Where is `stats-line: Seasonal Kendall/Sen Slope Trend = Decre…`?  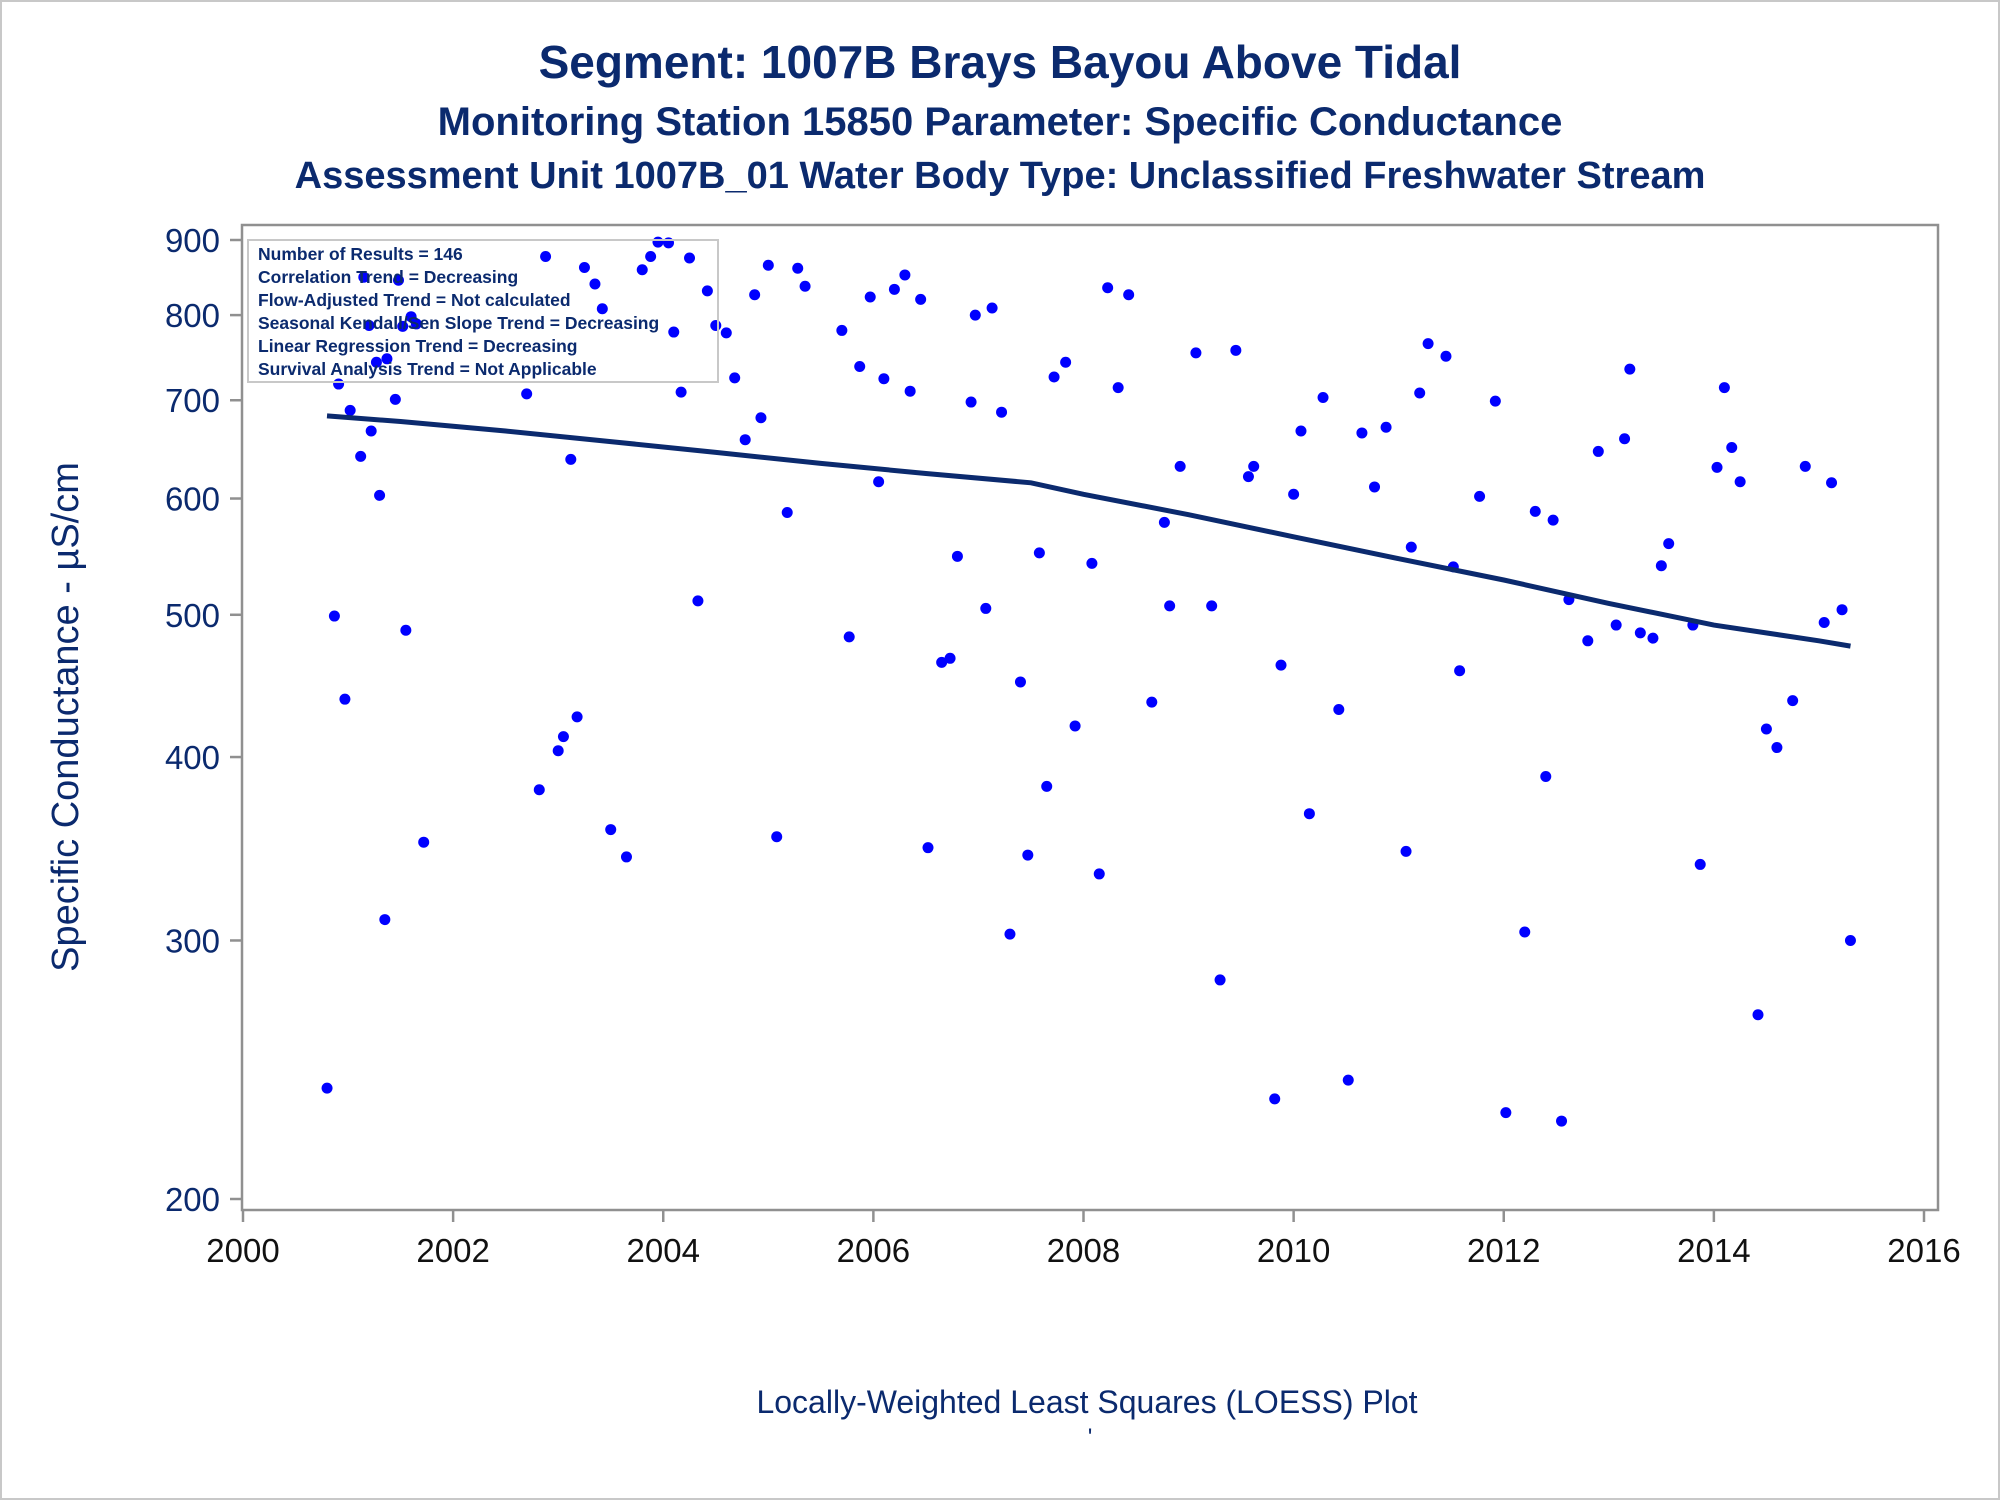
stats-line: Seasonal Kendall/Sen Slope Trend = Decre… is located at coordinates (458, 323).